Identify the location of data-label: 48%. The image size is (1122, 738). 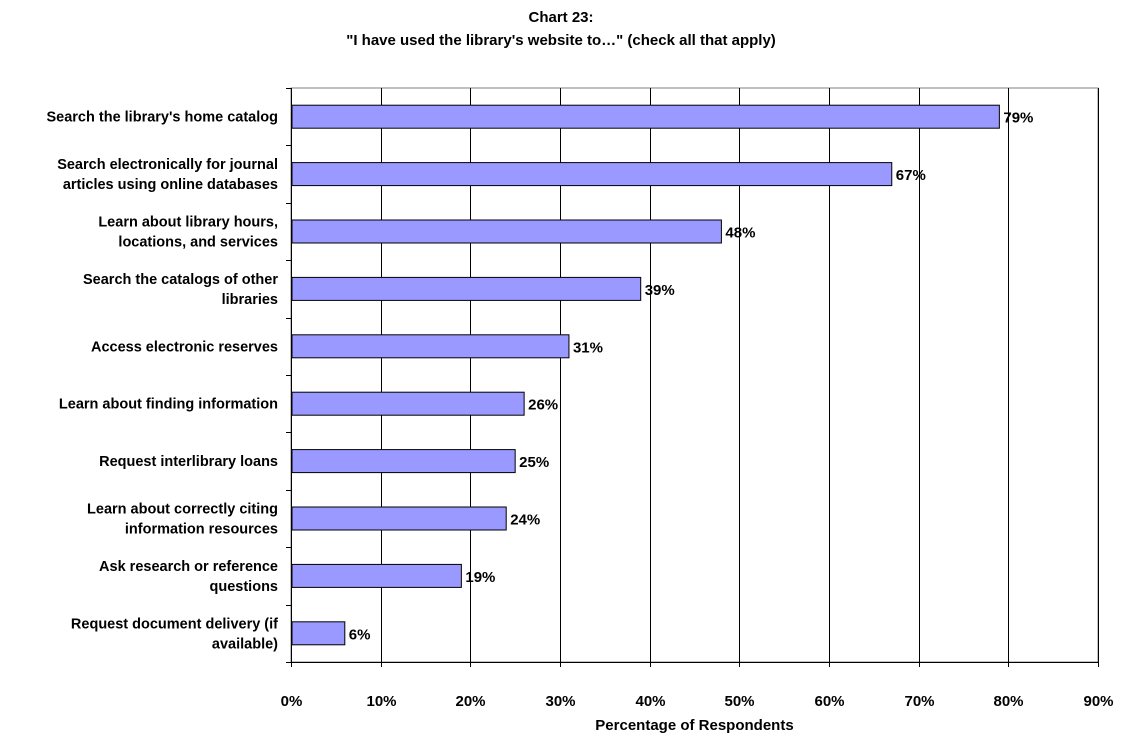
(740, 233).